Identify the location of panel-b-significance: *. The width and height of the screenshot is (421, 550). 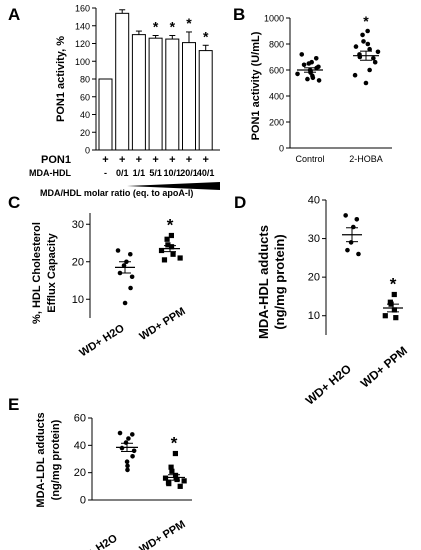
(366, 21).